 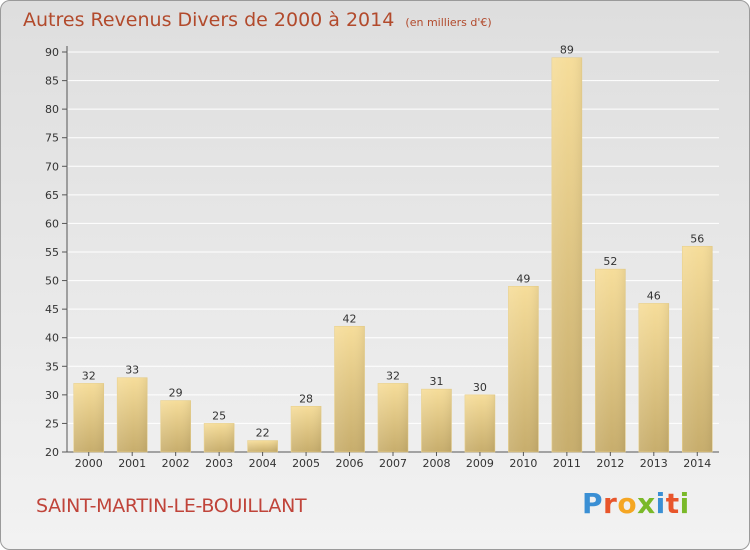 I want to click on data-label: 42, so click(x=350, y=318).